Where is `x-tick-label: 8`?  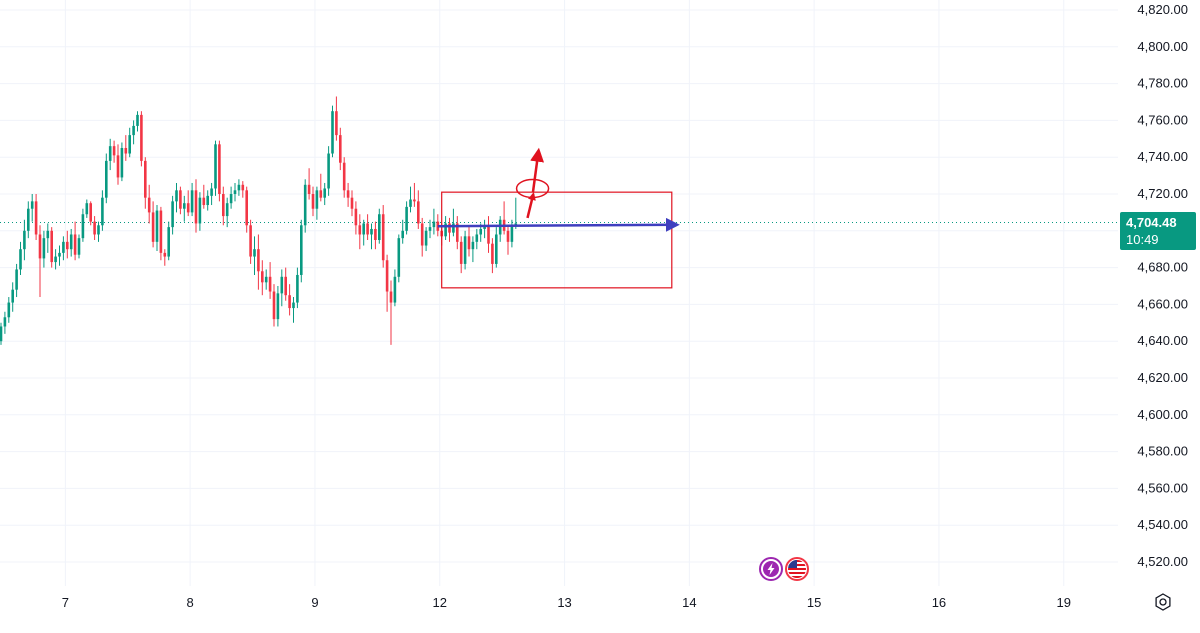 x-tick-label: 8 is located at coordinates (190, 602).